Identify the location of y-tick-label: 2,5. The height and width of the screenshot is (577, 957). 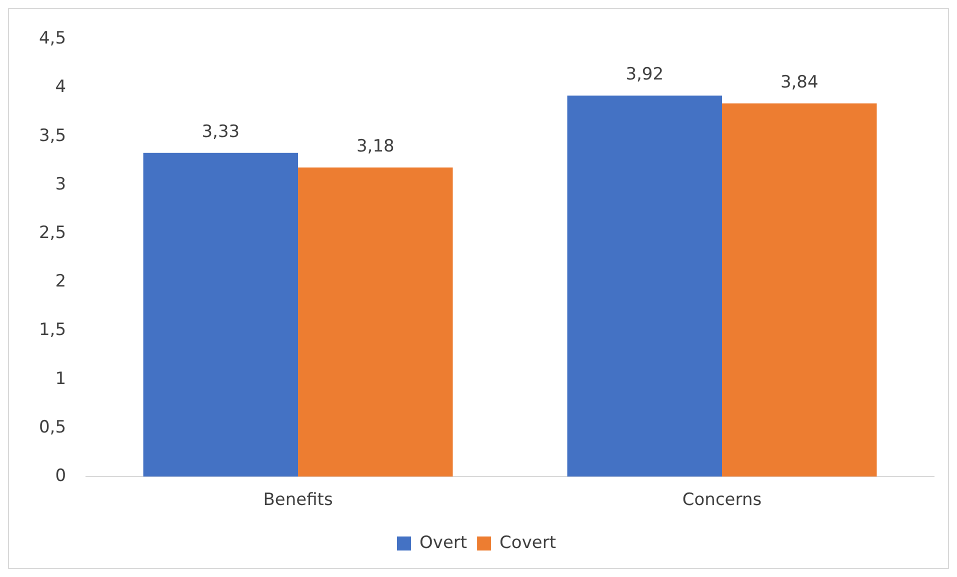
(52, 233).